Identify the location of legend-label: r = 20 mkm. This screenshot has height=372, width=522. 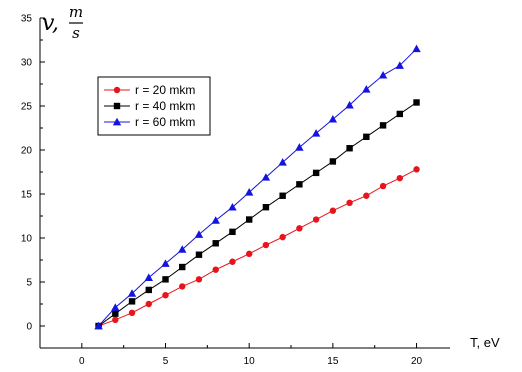
(165, 90).